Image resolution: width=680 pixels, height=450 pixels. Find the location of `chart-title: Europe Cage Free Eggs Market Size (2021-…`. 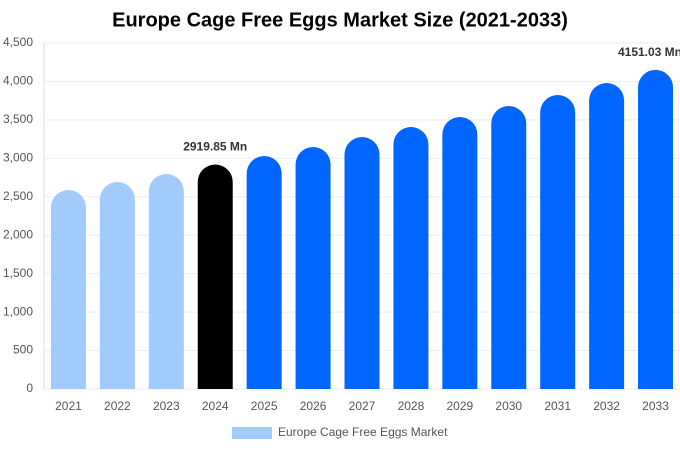

chart-title: Europe Cage Free Eggs Market Size (2021-… is located at coordinates (340, 20).